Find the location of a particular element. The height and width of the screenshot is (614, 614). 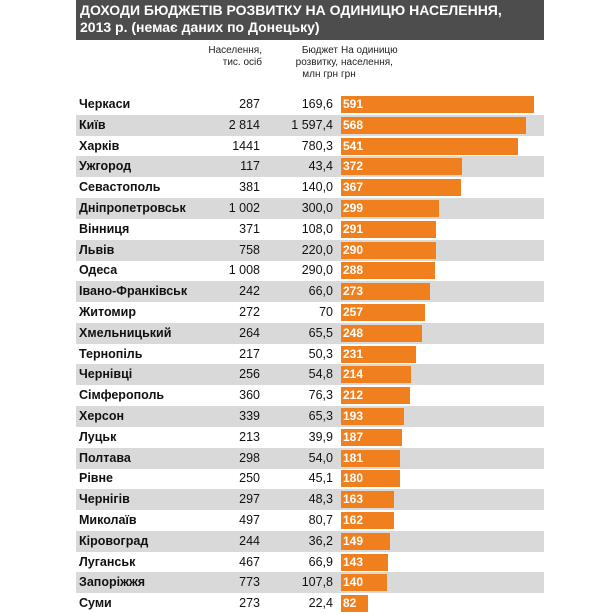

budget-header-line: млн грн is located at coordinates (320, 74).